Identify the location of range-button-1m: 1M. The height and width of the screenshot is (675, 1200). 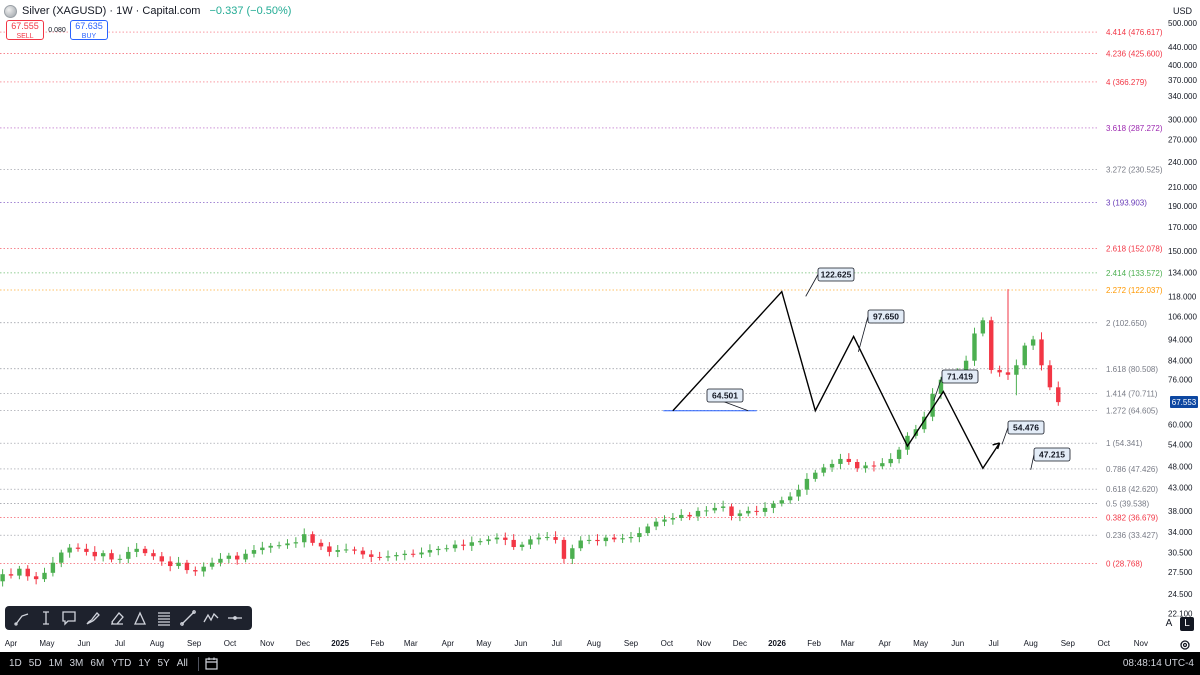
(55, 663).